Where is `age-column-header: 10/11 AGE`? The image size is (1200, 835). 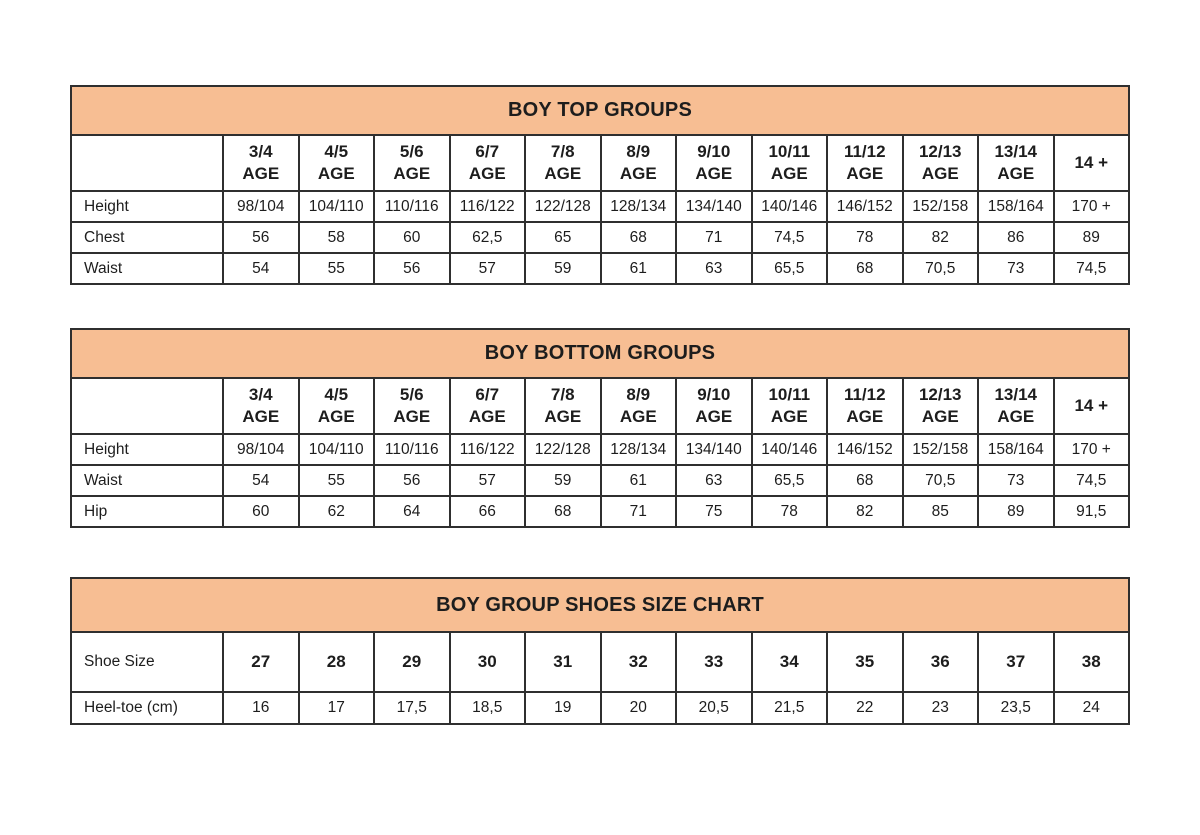
age-column-header: 10/11 AGE is located at coordinates (789, 163).